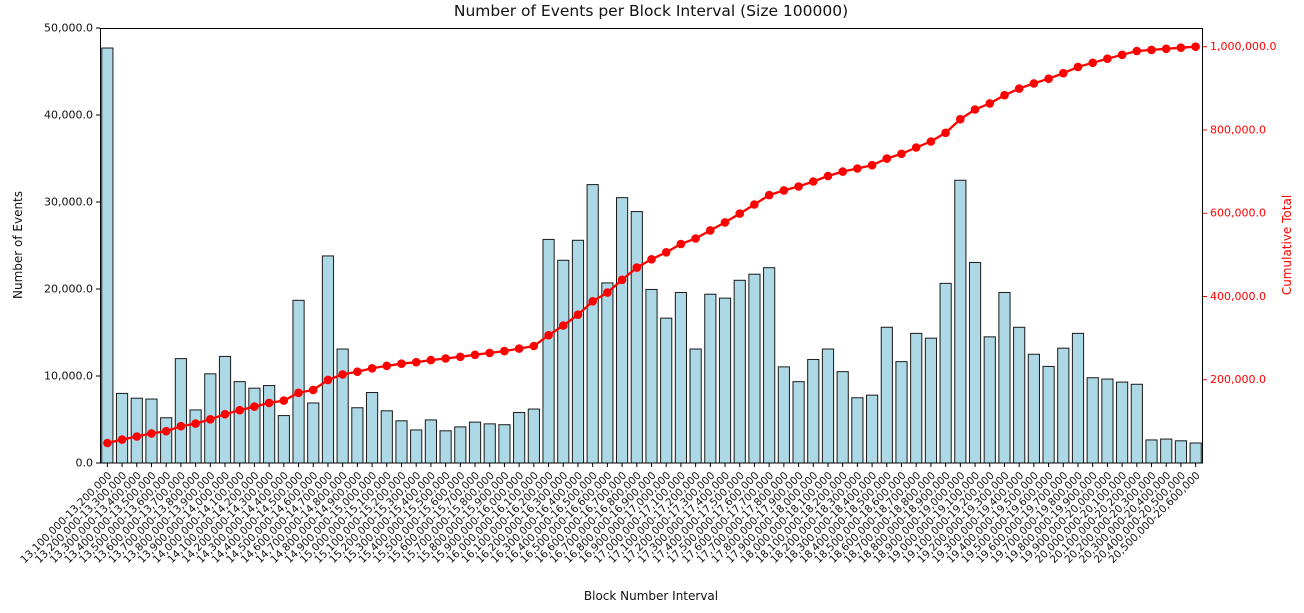 Image resolution: width=1304 pixels, height=613 pixels. I want to click on y2-tick-label: 400,000.0, so click(1238, 296).